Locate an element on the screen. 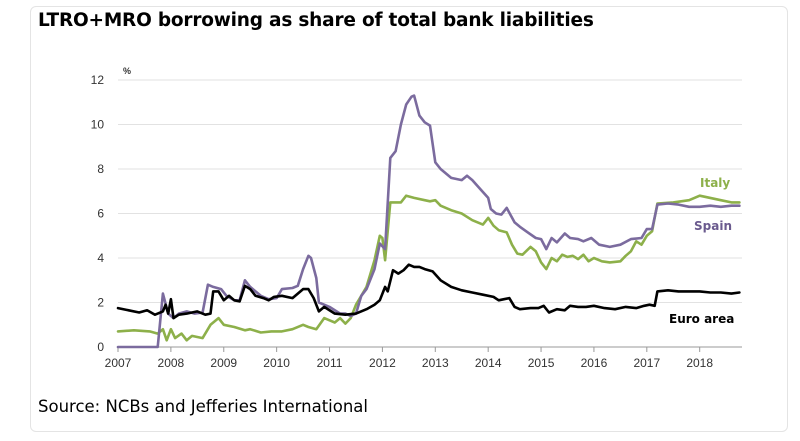  series-label-italy: Italy is located at coordinates (715, 183).